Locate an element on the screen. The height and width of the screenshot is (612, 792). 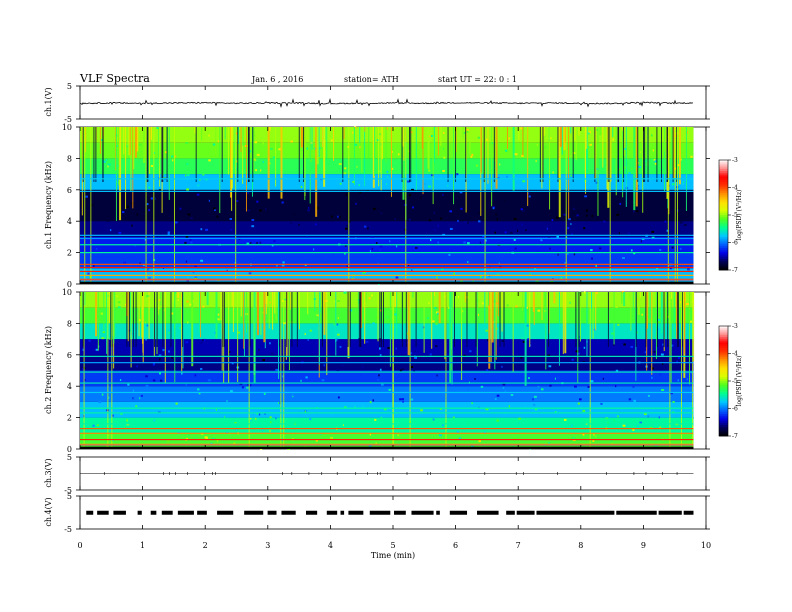
ch1-colorbar-tick-label: -5 is located at coordinates (735, 215).